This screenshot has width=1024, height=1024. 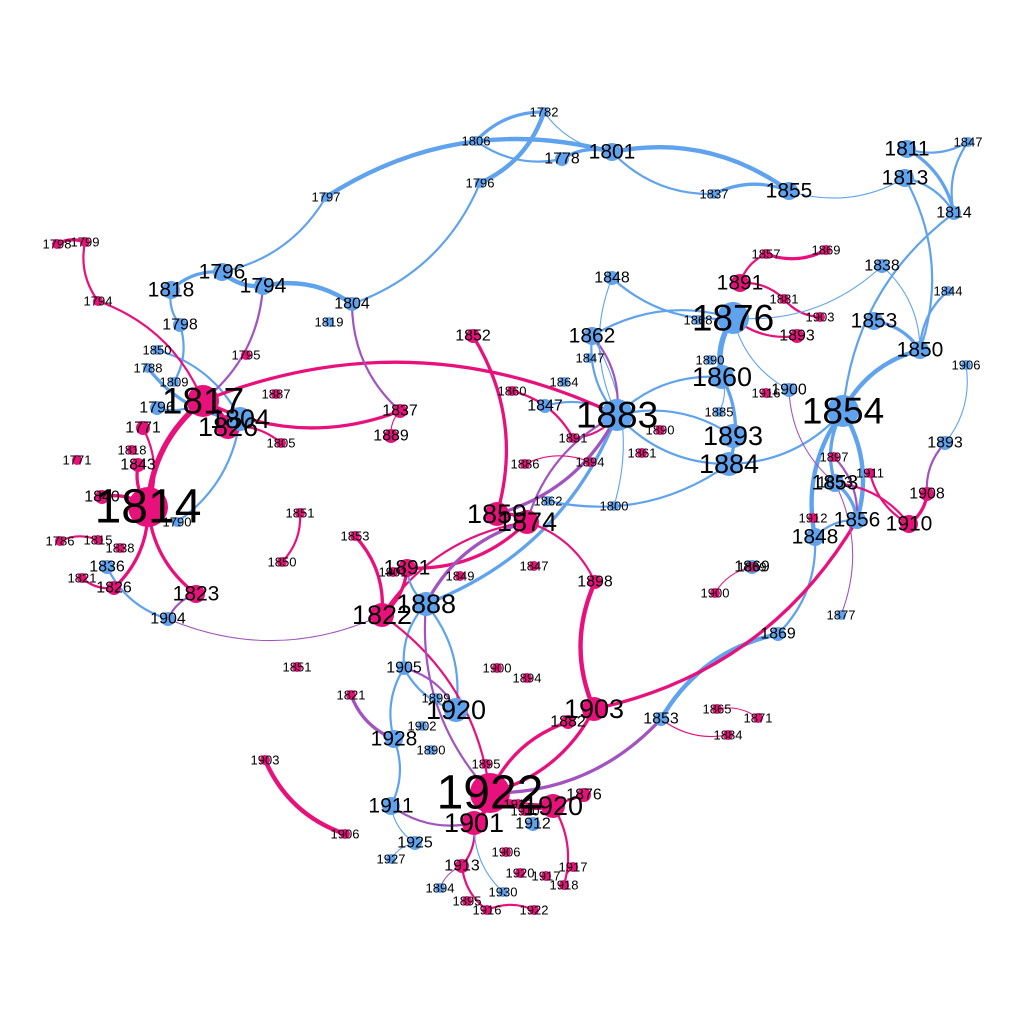 I want to click on node-label: 1854, so click(x=843, y=411).